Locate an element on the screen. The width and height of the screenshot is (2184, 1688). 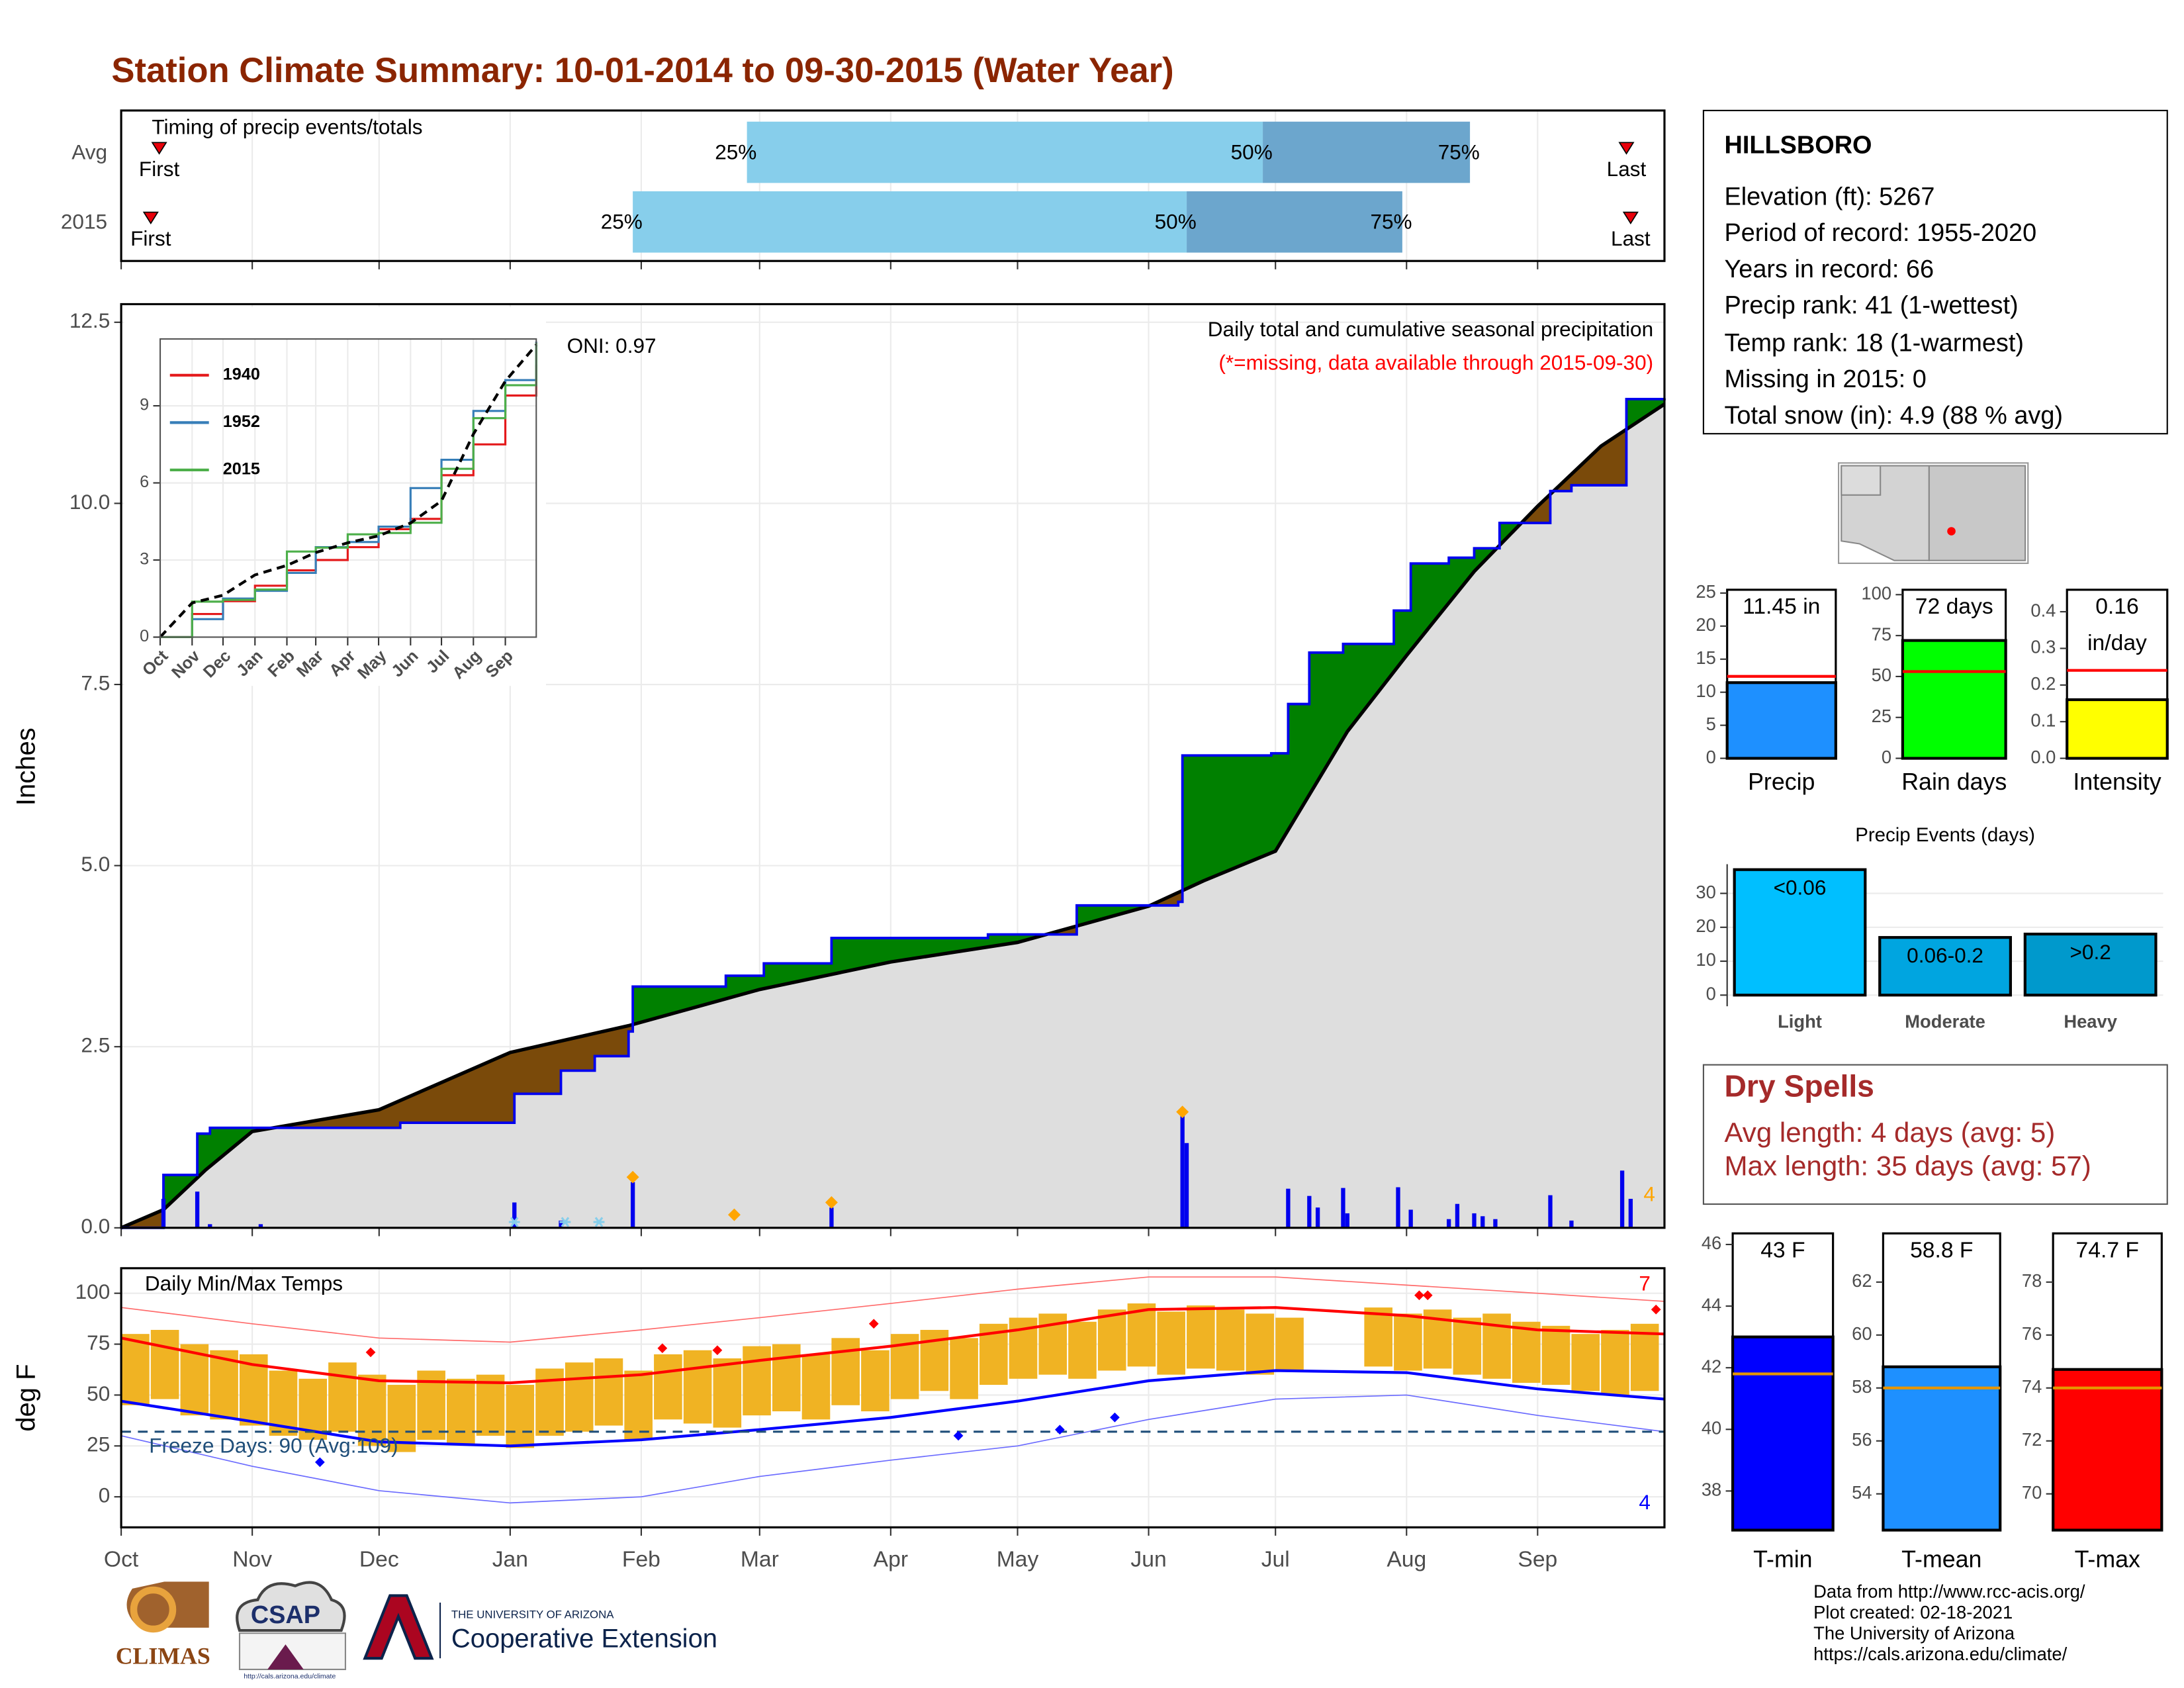
y-tick-label: 54 is located at coordinates (1862, 1492).